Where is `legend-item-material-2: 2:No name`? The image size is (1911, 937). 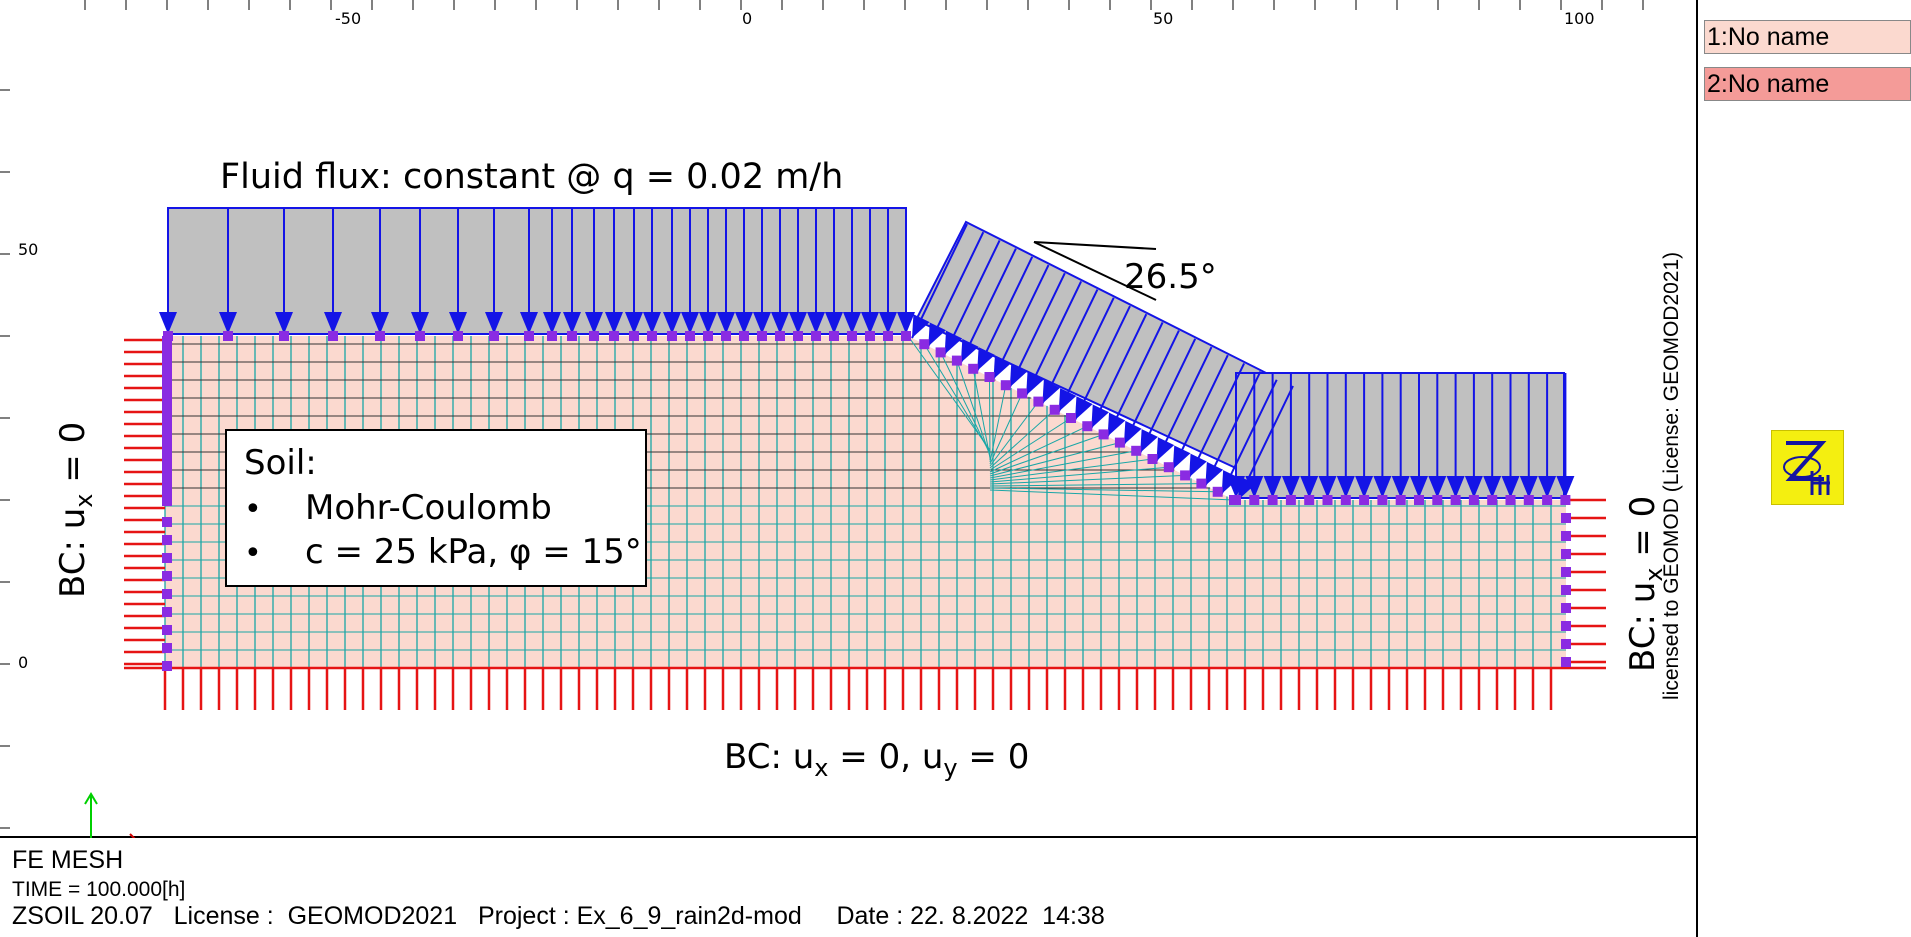 legend-item-material-2: 2:No name is located at coordinates (1807, 84).